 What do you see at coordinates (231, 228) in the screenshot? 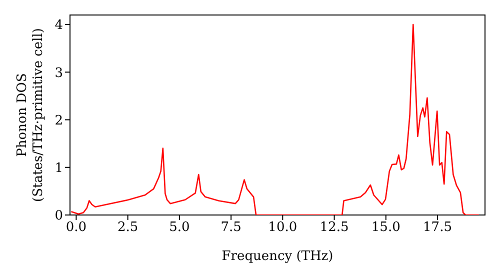
I see `x-tick-label: 7.5` at bounding box center [231, 228].